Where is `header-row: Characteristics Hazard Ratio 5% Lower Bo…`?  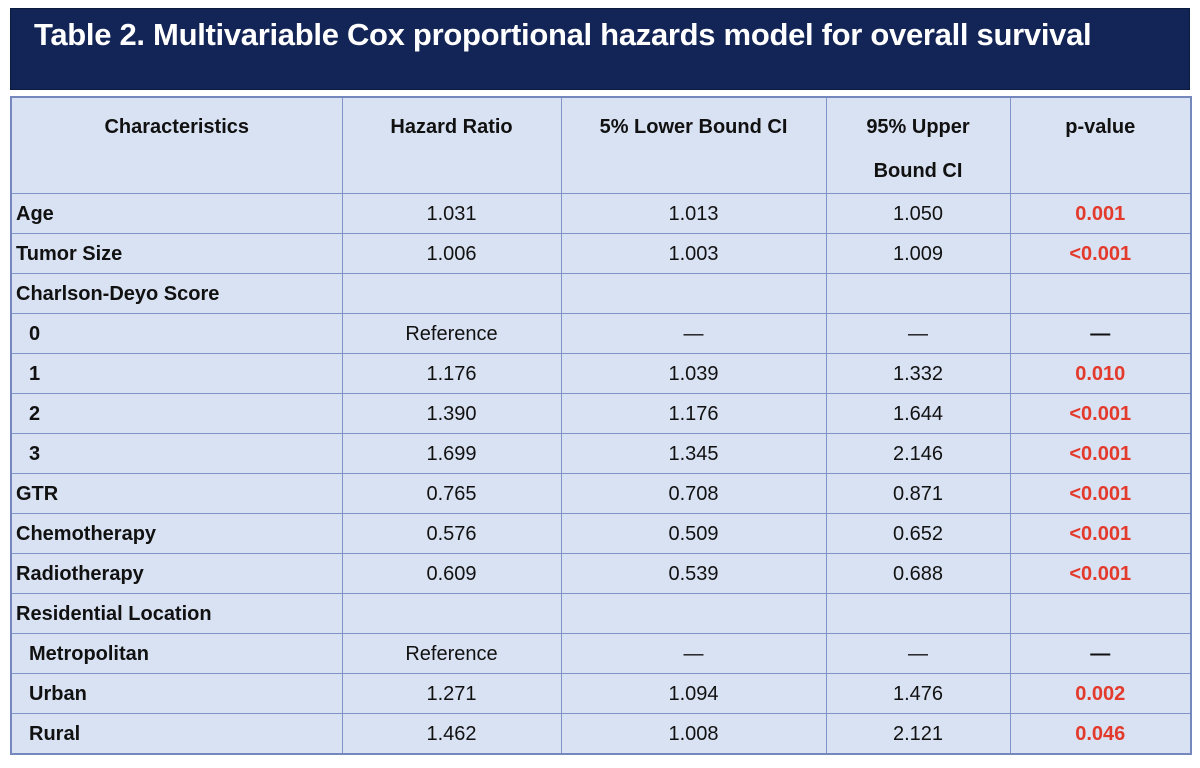 header-row: Characteristics Hazard Ratio 5% Lower Bo… is located at coordinates (601, 145).